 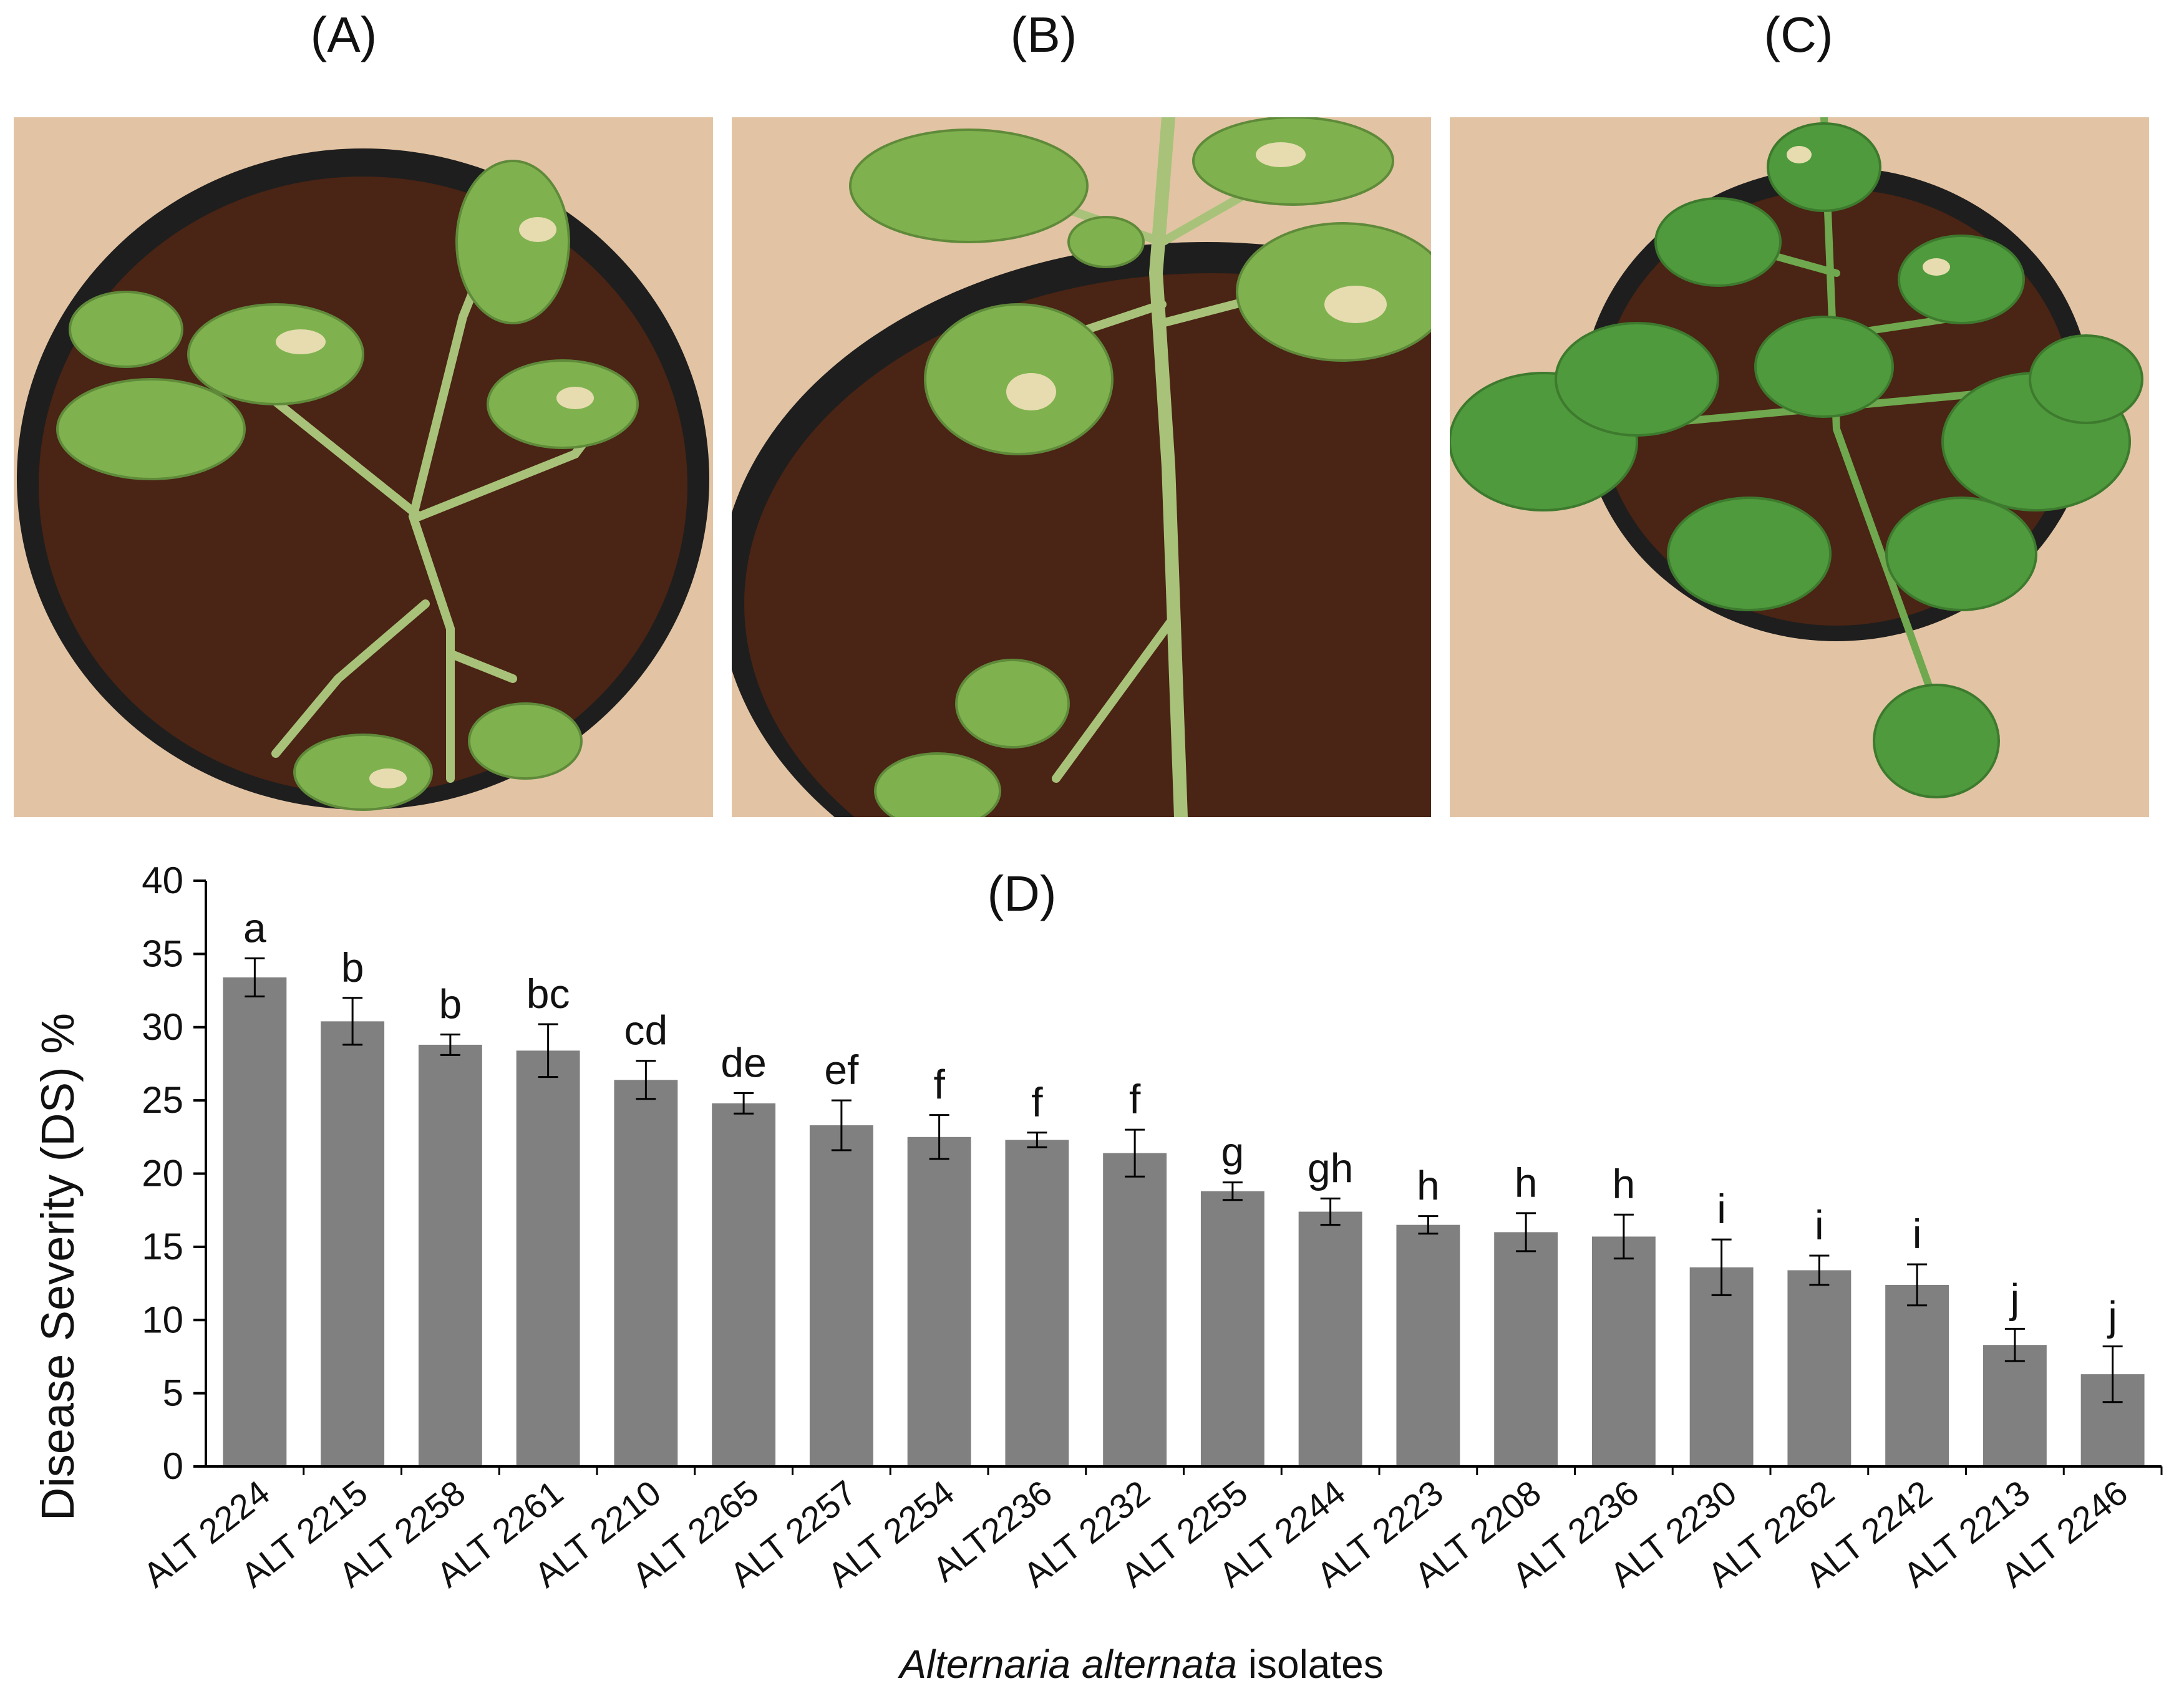 I want to click on photo-panel-c, so click(x=1800, y=467).